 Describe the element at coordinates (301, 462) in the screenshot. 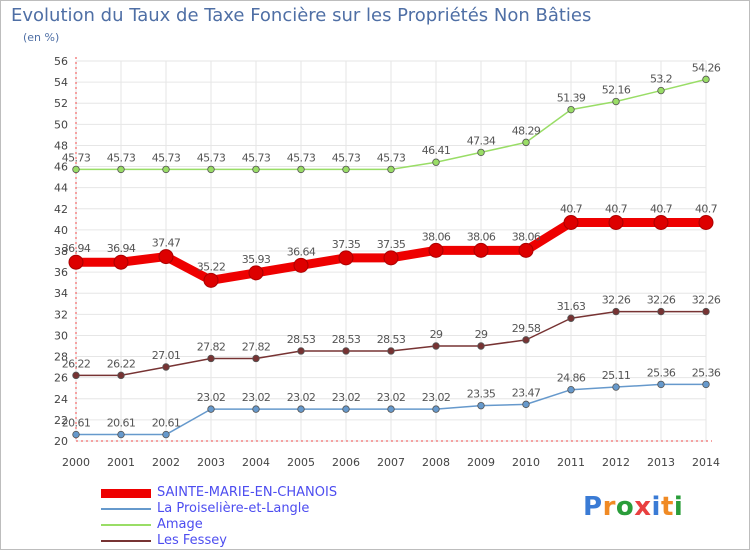

I see `x-tick-label: 2005` at that location.